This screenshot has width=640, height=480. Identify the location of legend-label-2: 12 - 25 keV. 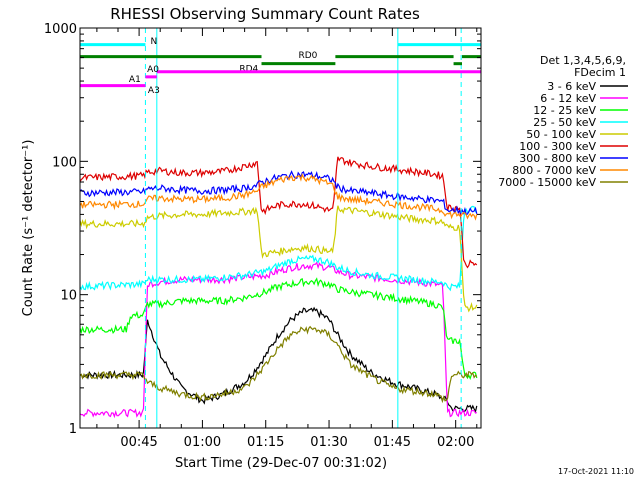
(564, 110).